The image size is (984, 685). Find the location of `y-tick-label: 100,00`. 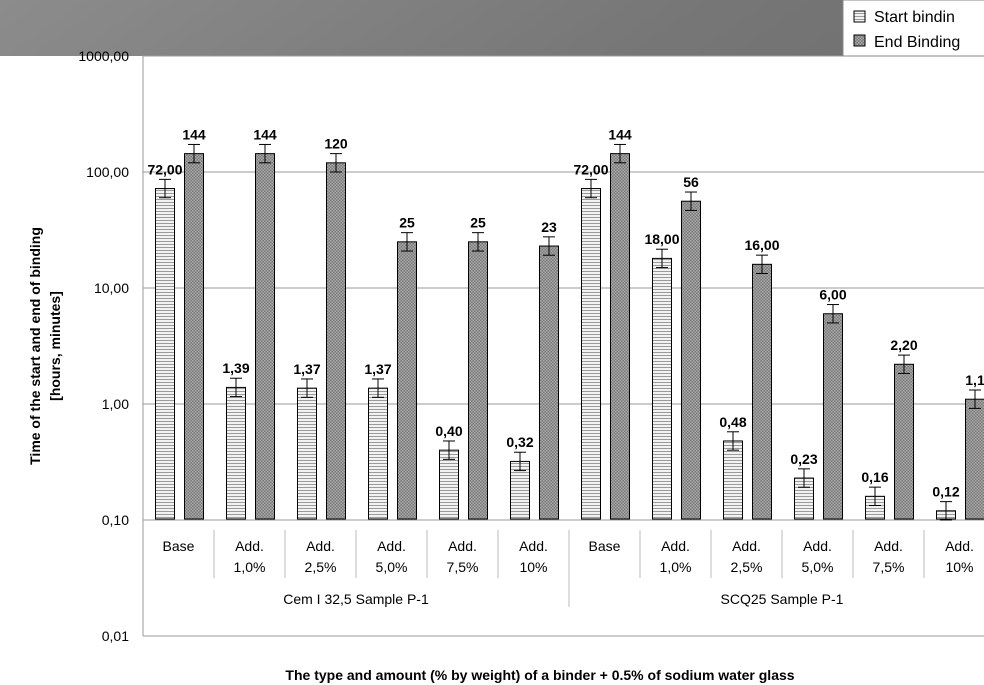

y-tick-label: 100,00 is located at coordinates (107, 172).